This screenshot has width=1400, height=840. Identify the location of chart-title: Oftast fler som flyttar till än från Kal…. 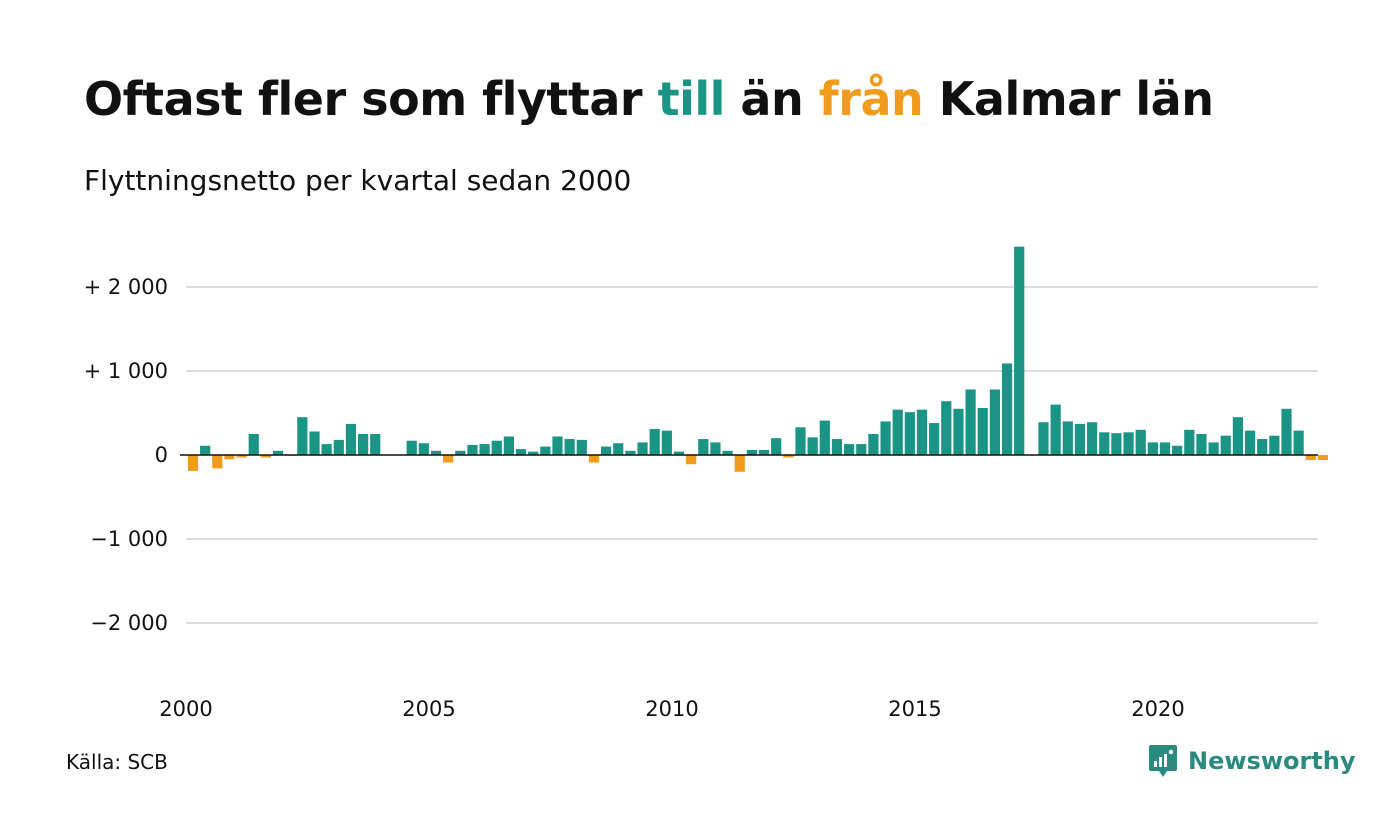
(649, 99).